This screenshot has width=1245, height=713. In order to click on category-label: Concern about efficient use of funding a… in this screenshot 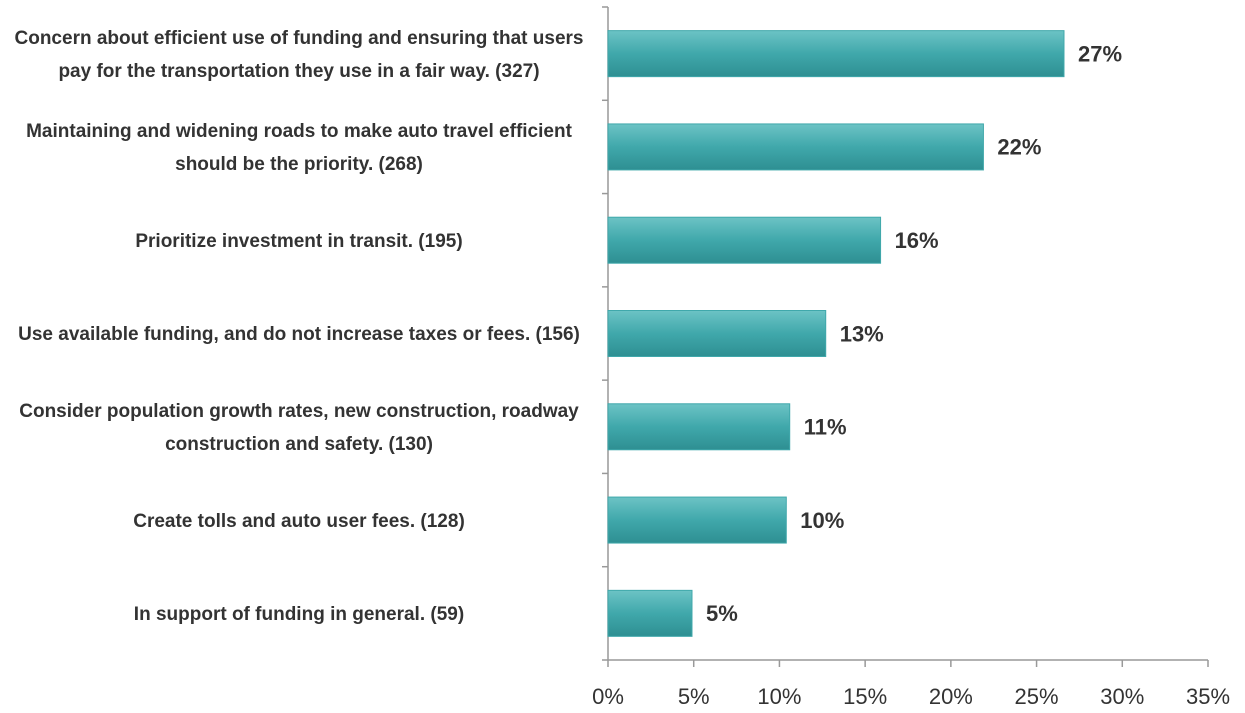, I will do `click(299, 54)`.